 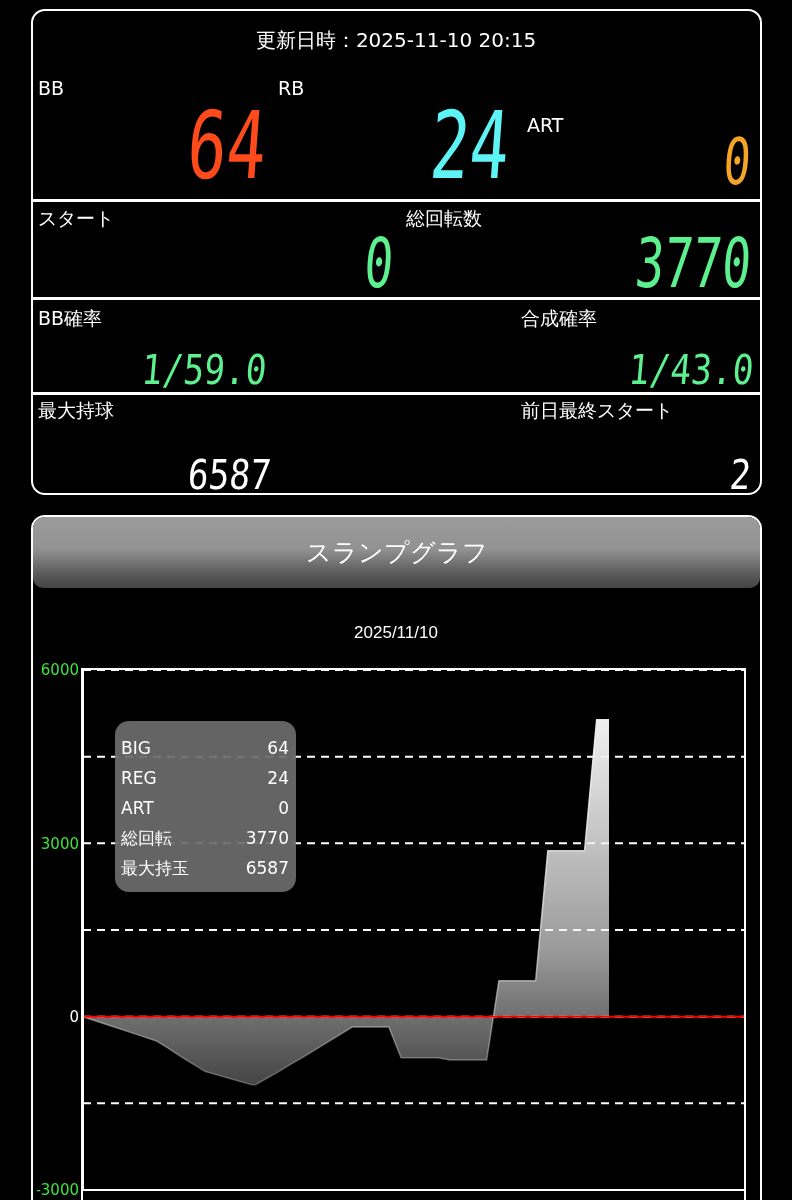 What do you see at coordinates (70, 318) in the screenshot?
I see `text: BB確率` at bounding box center [70, 318].